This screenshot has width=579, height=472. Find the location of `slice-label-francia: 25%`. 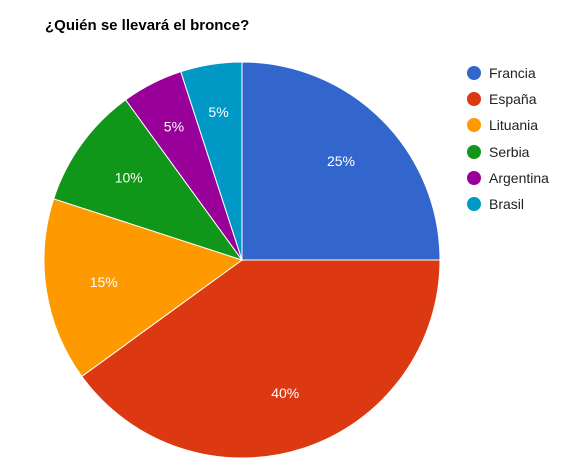

slice-label-francia: 25% is located at coordinates (341, 161).